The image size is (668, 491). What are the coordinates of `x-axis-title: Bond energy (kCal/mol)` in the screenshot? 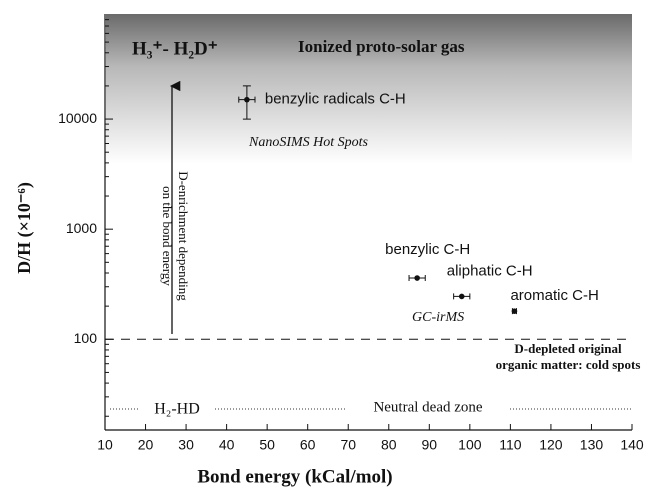 It's located at (294, 476).